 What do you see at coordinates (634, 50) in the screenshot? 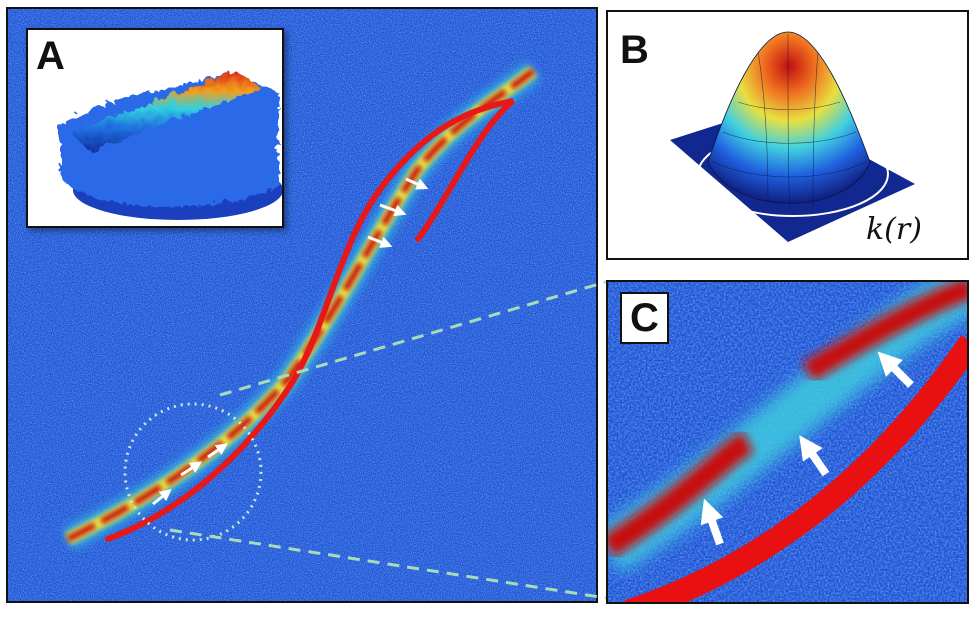
I see `panel-letter-b: B` at bounding box center [634, 50].